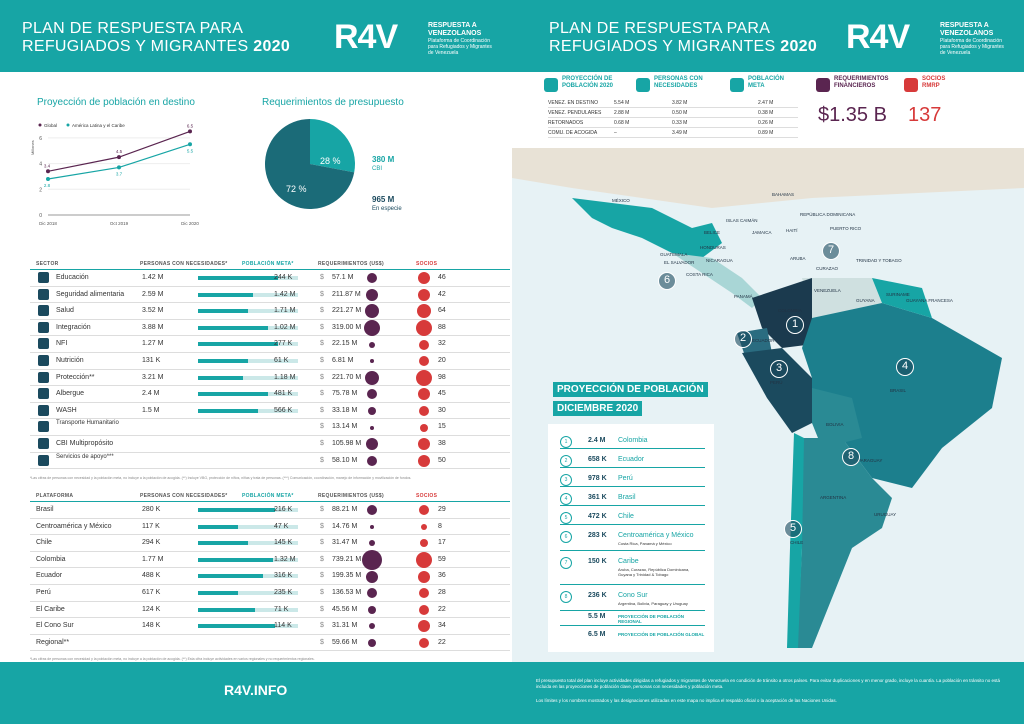  I want to click on r4v-link: R4V.INFO, so click(256, 690).